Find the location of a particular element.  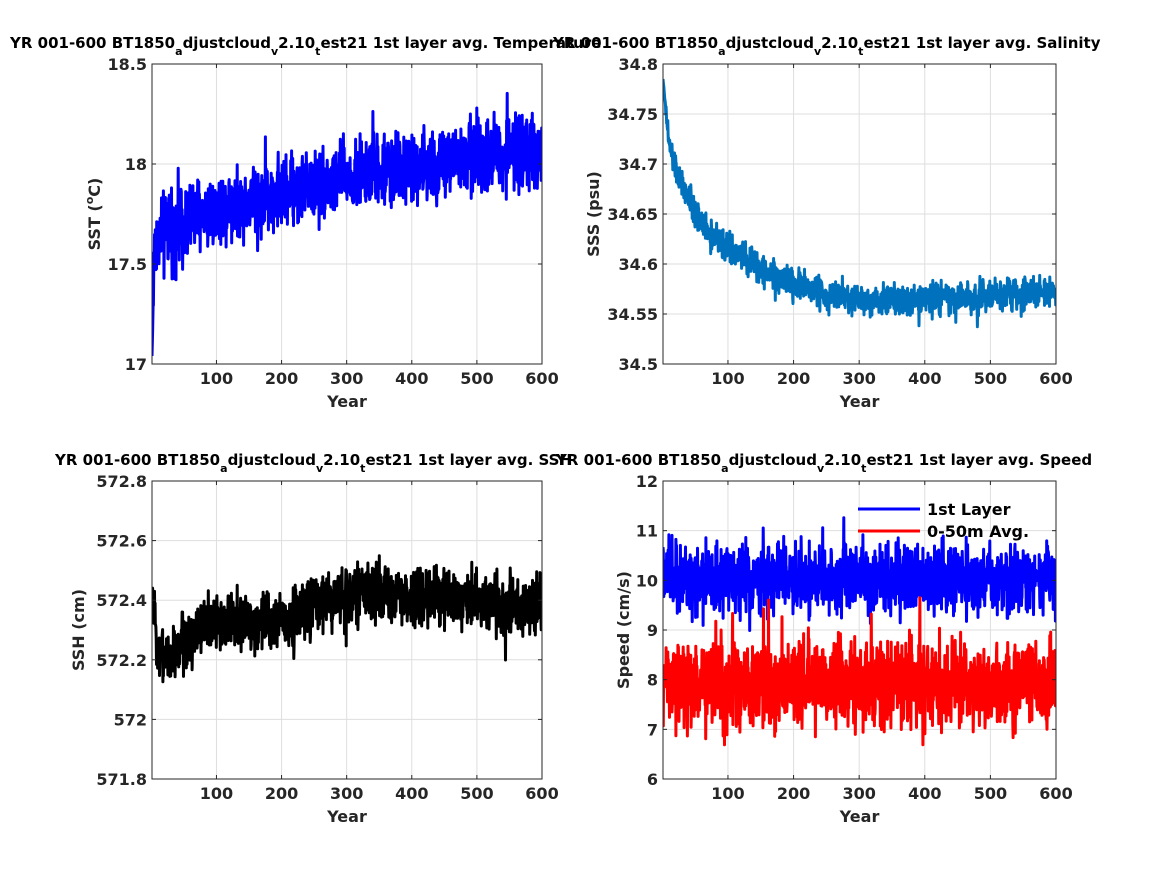

sss-x-axis-label: Year is located at coordinates (859, 401).